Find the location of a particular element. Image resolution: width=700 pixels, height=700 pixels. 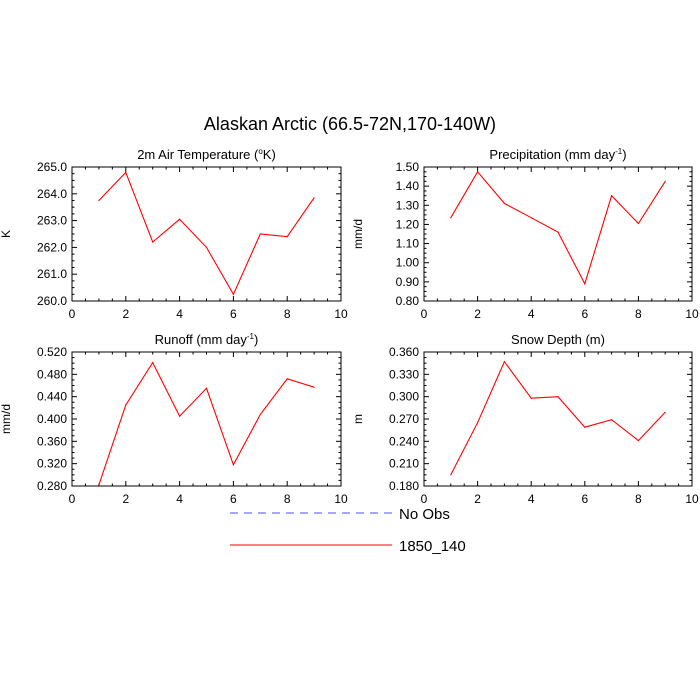

panel-title: Precipitation (mm day-1) is located at coordinates (557, 154).